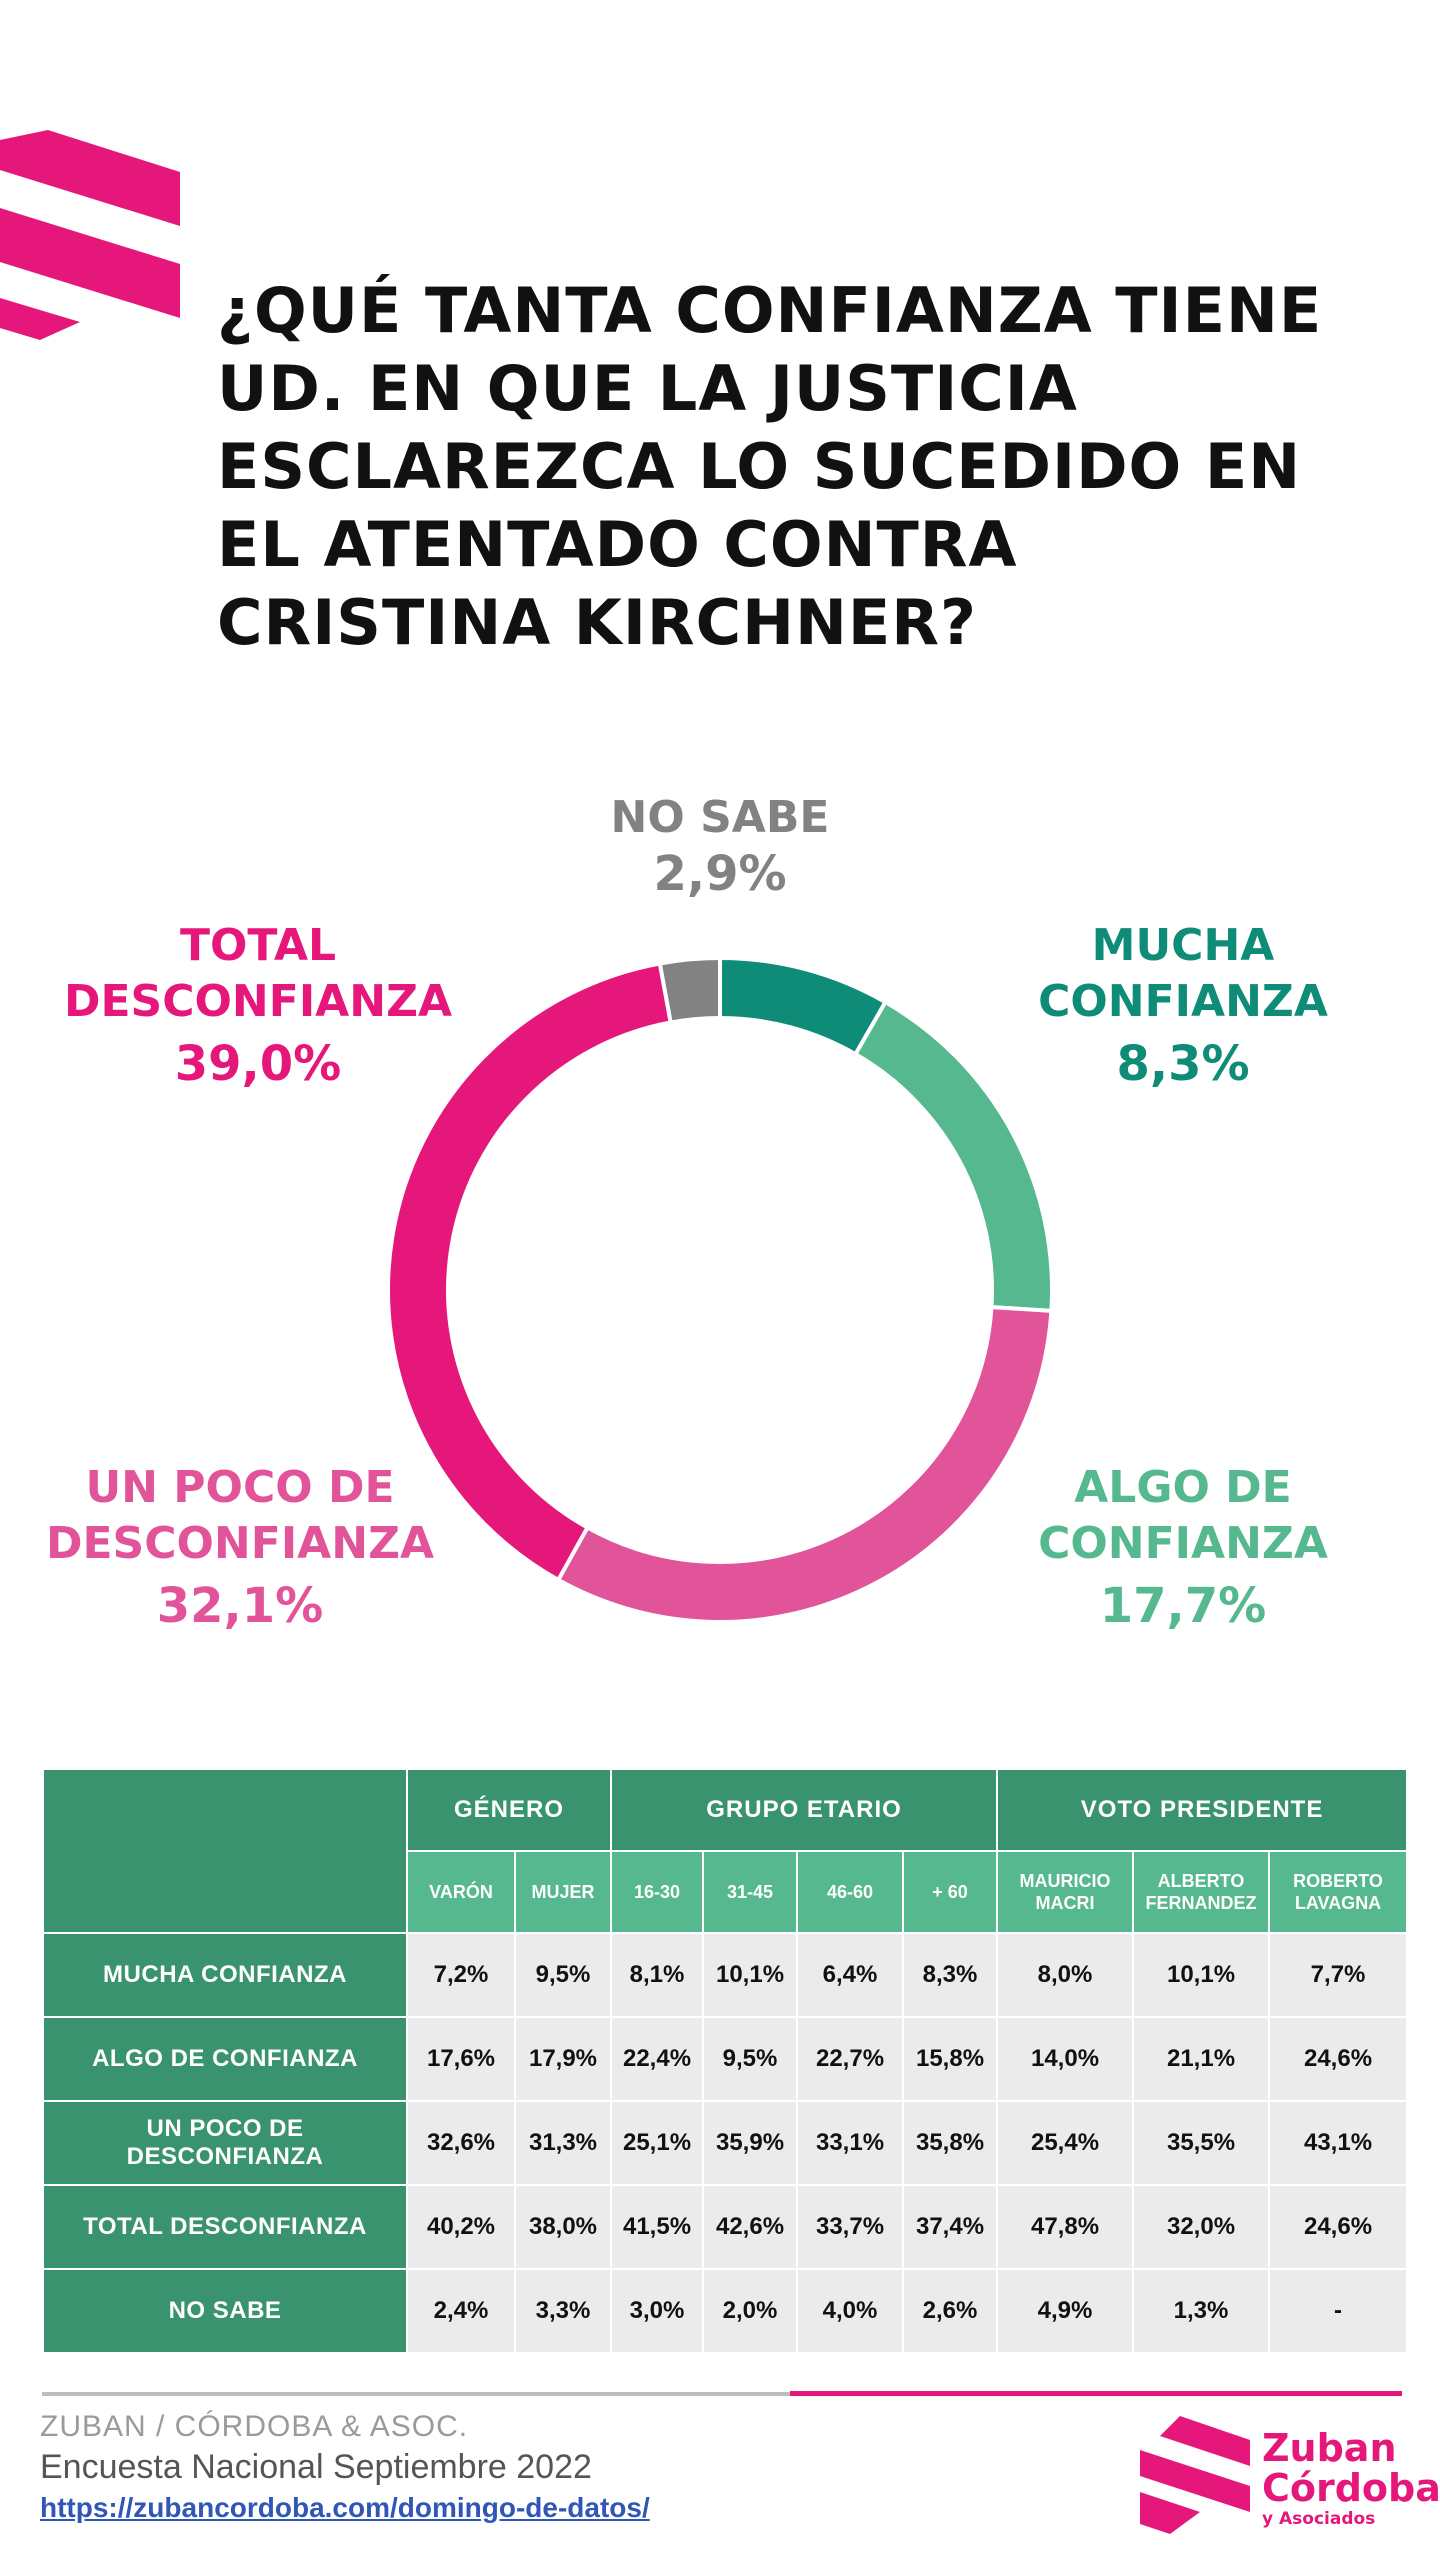  I want to click on footer-survey: Encuesta Nacional Septiembre 2022, so click(316, 2467).